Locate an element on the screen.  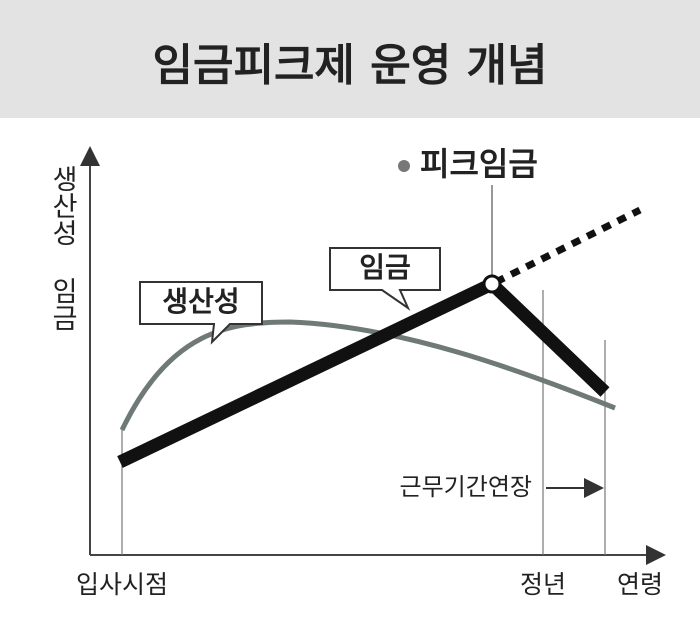
wage-bubble is located at coordinates (385, 279).